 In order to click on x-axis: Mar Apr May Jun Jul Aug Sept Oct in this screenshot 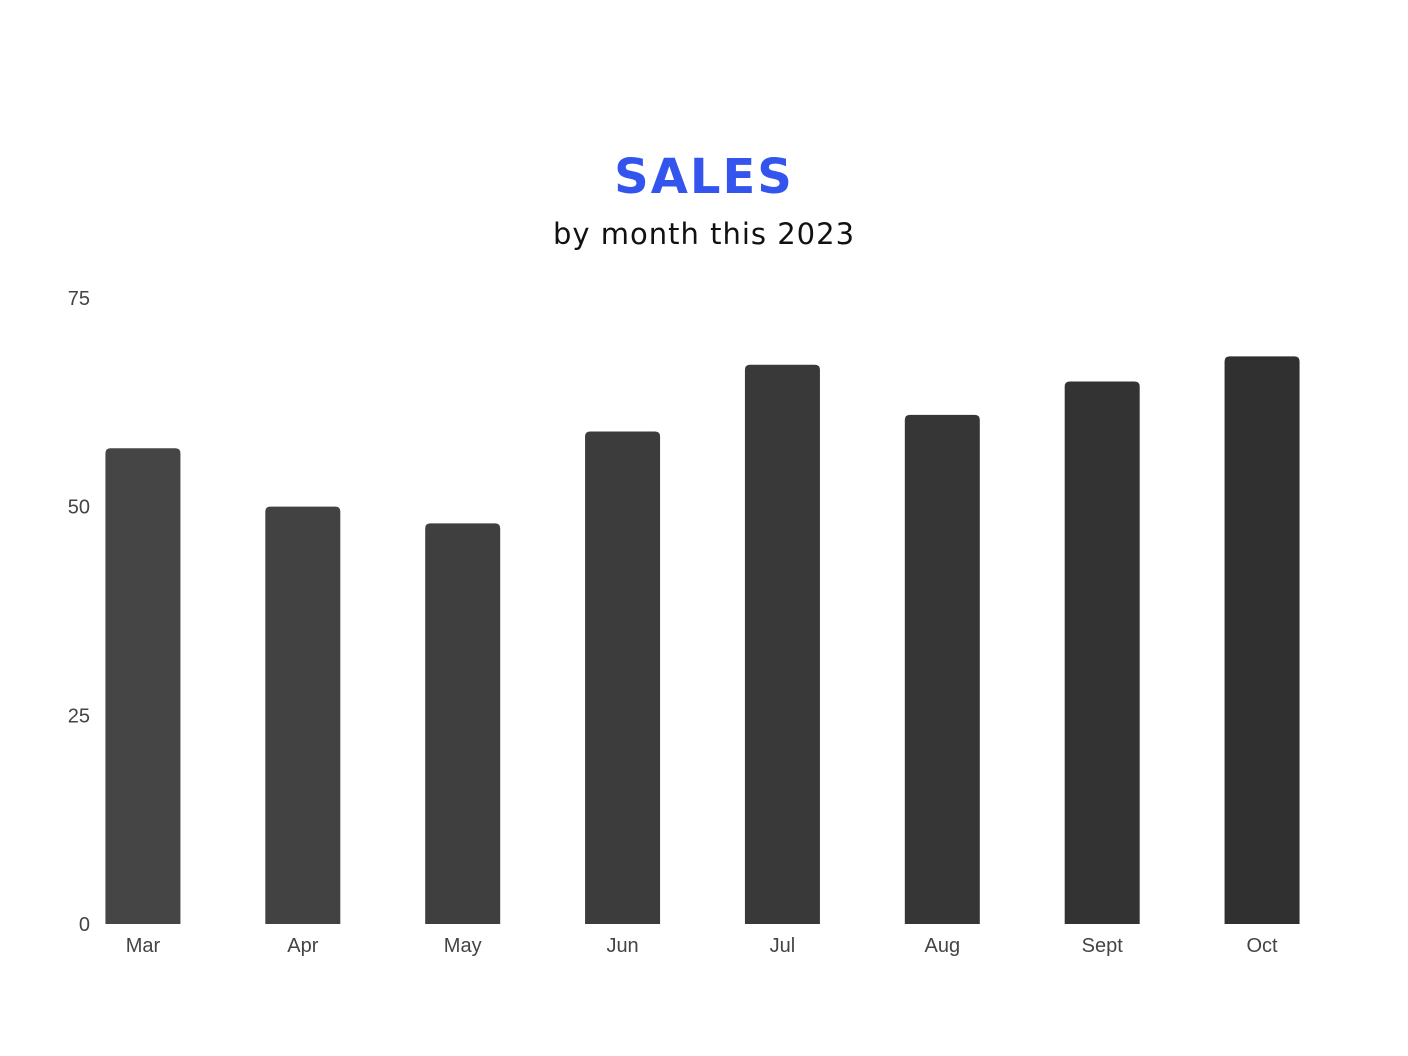, I will do `click(702, 946)`.